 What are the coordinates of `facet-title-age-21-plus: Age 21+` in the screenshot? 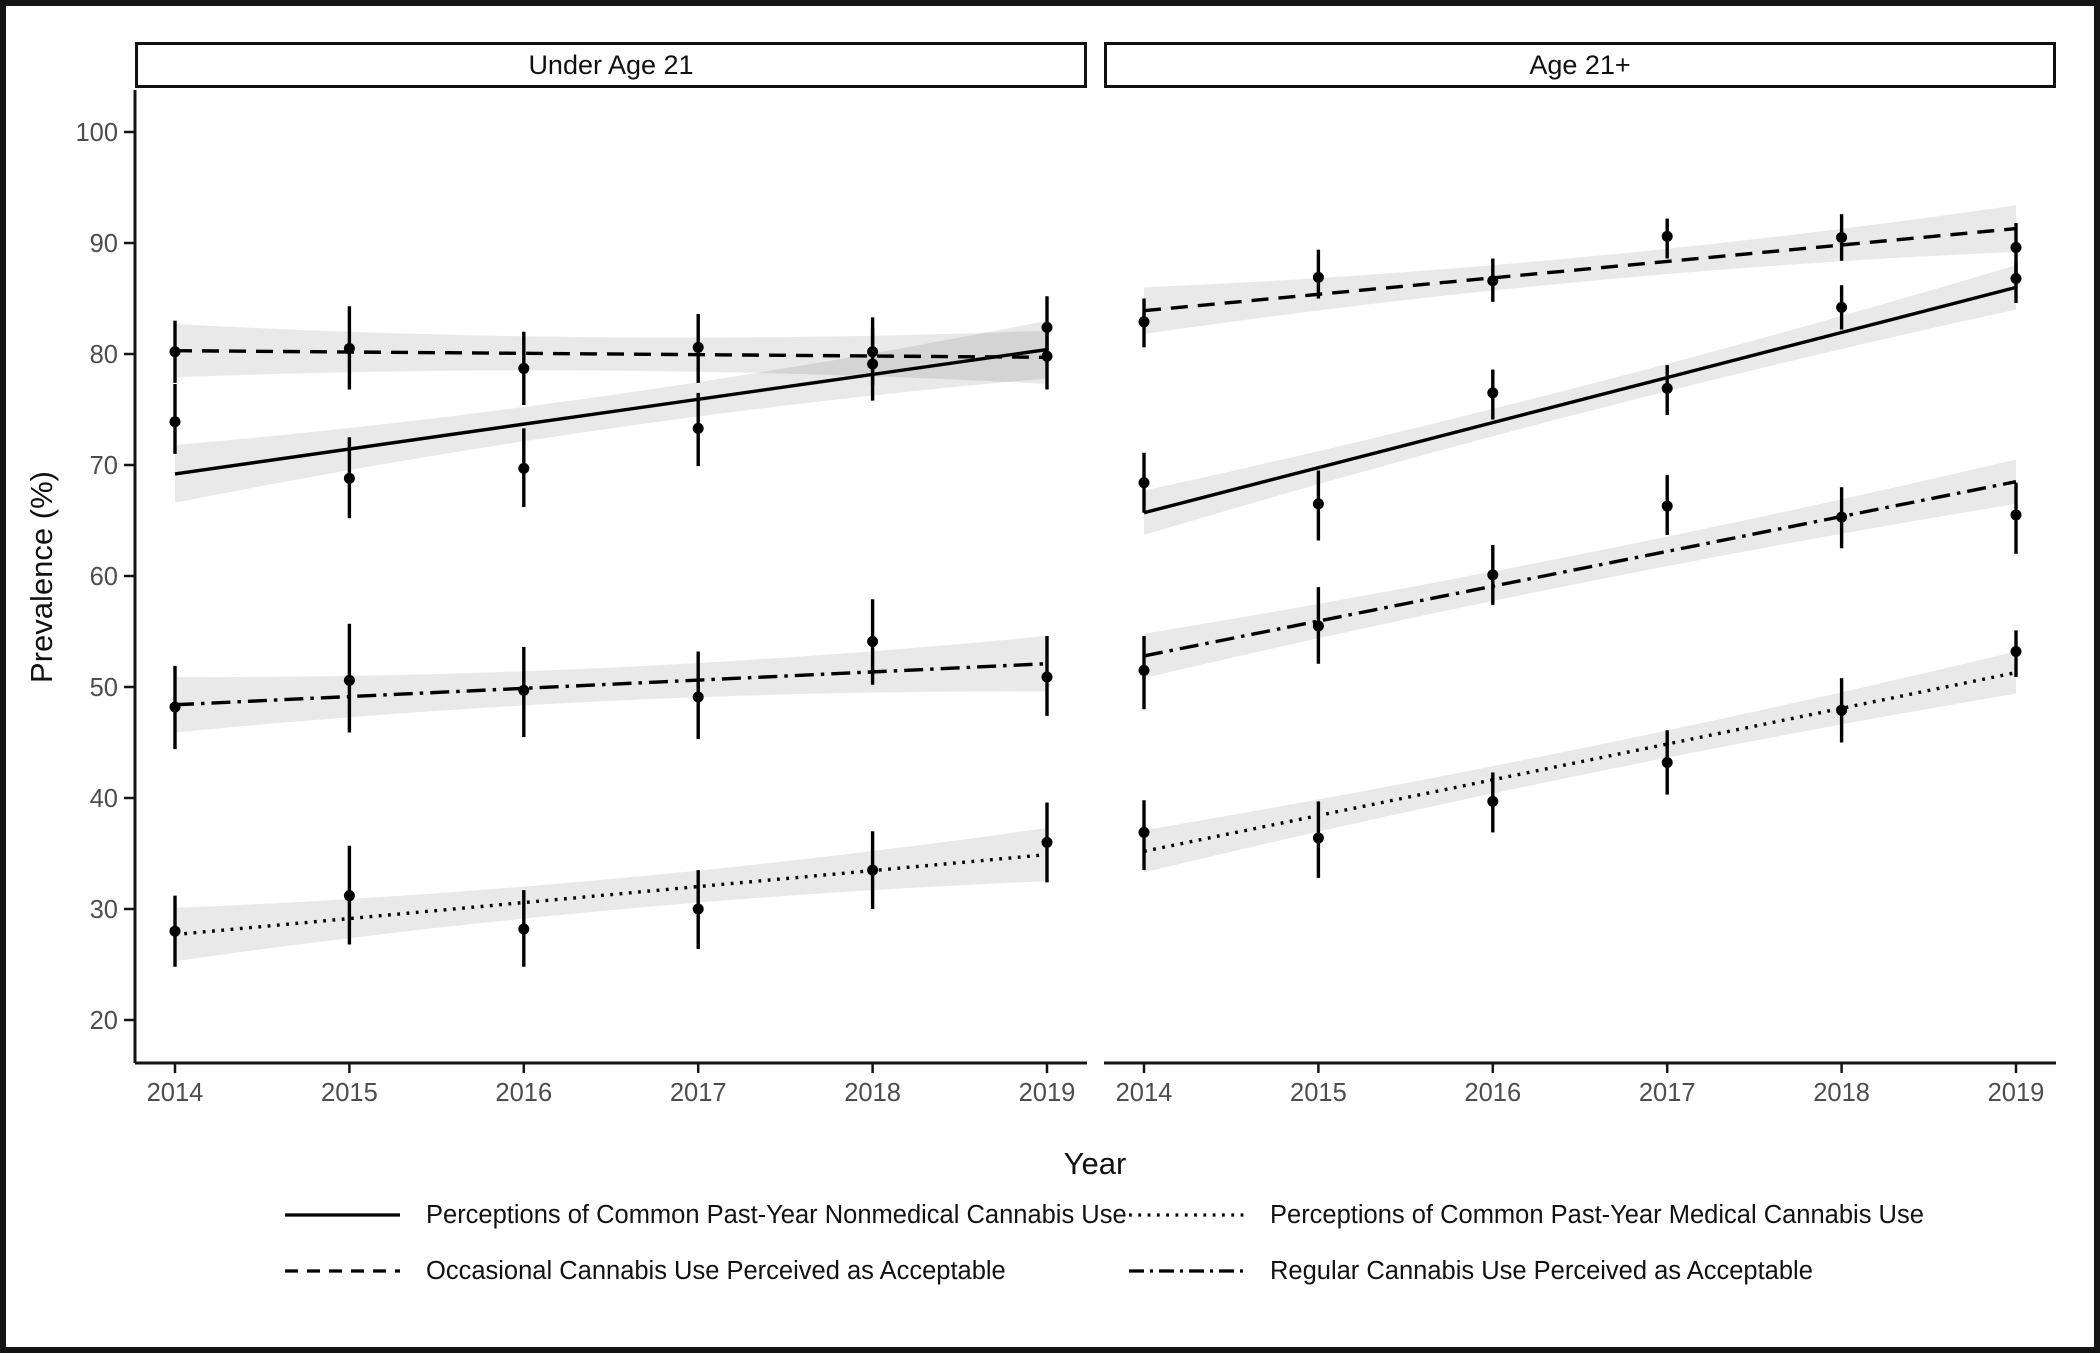 It's located at (1580, 64).